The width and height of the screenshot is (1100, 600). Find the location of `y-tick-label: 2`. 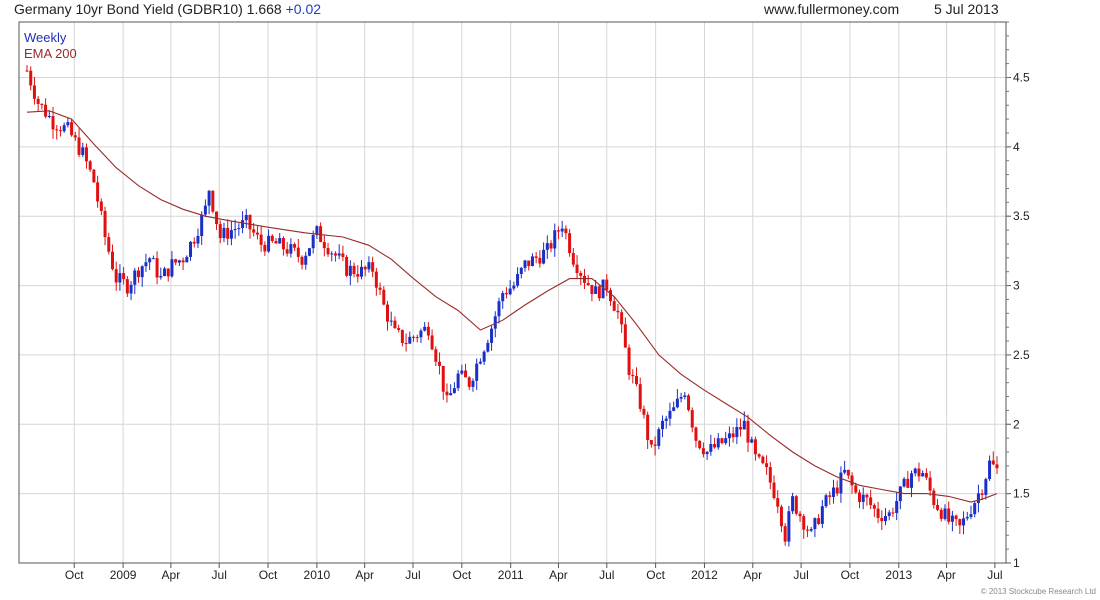

y-tick-label: 2 is located at coordinates (1016, 424).